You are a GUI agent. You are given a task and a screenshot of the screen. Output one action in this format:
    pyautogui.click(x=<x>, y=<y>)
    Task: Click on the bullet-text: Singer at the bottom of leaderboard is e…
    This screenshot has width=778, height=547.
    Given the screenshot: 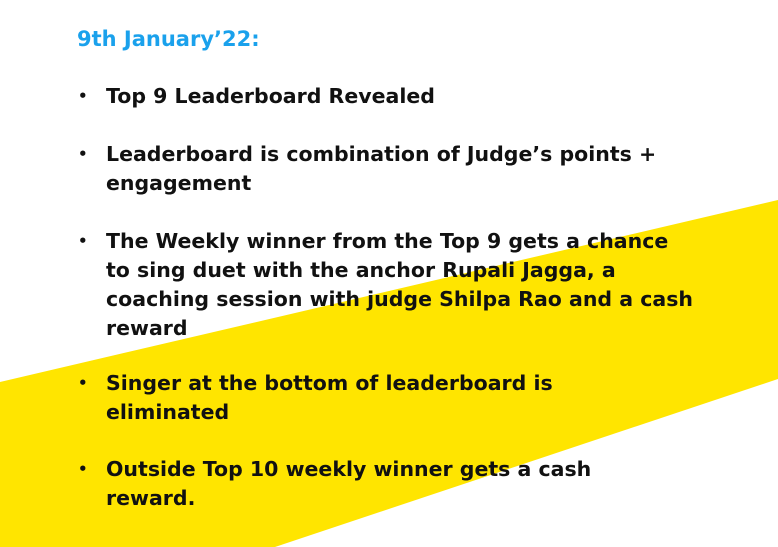 What is the action you would take?
    pyautogui.click(x=329, y=397)
    